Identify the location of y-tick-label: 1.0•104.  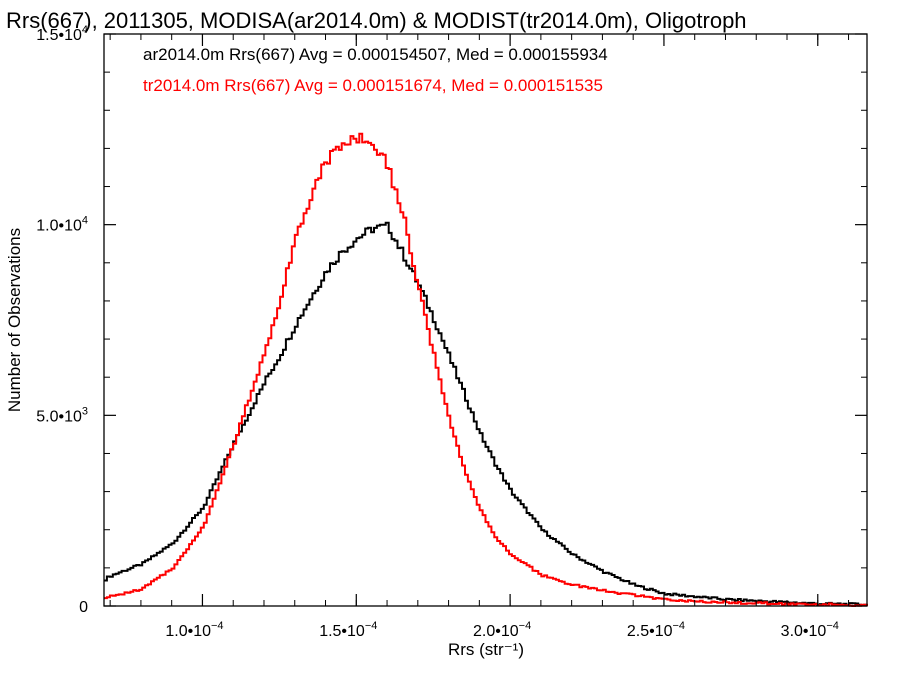
(62, 225).